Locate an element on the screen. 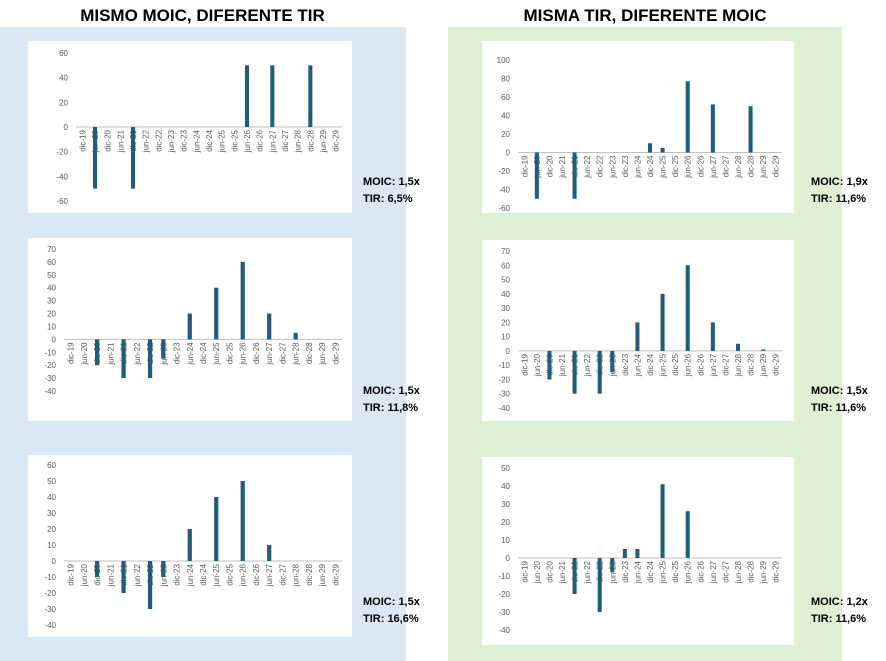  y-tick-label: 40 is located at coordinates (63, 78).